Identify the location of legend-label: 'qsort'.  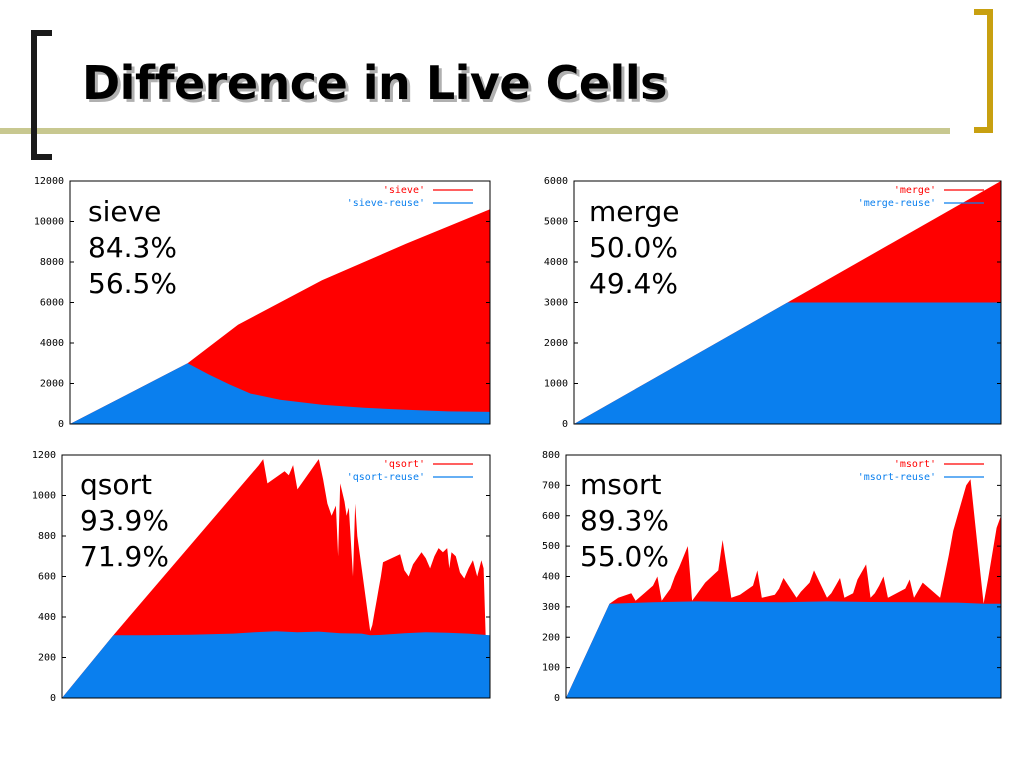
(404, 464).